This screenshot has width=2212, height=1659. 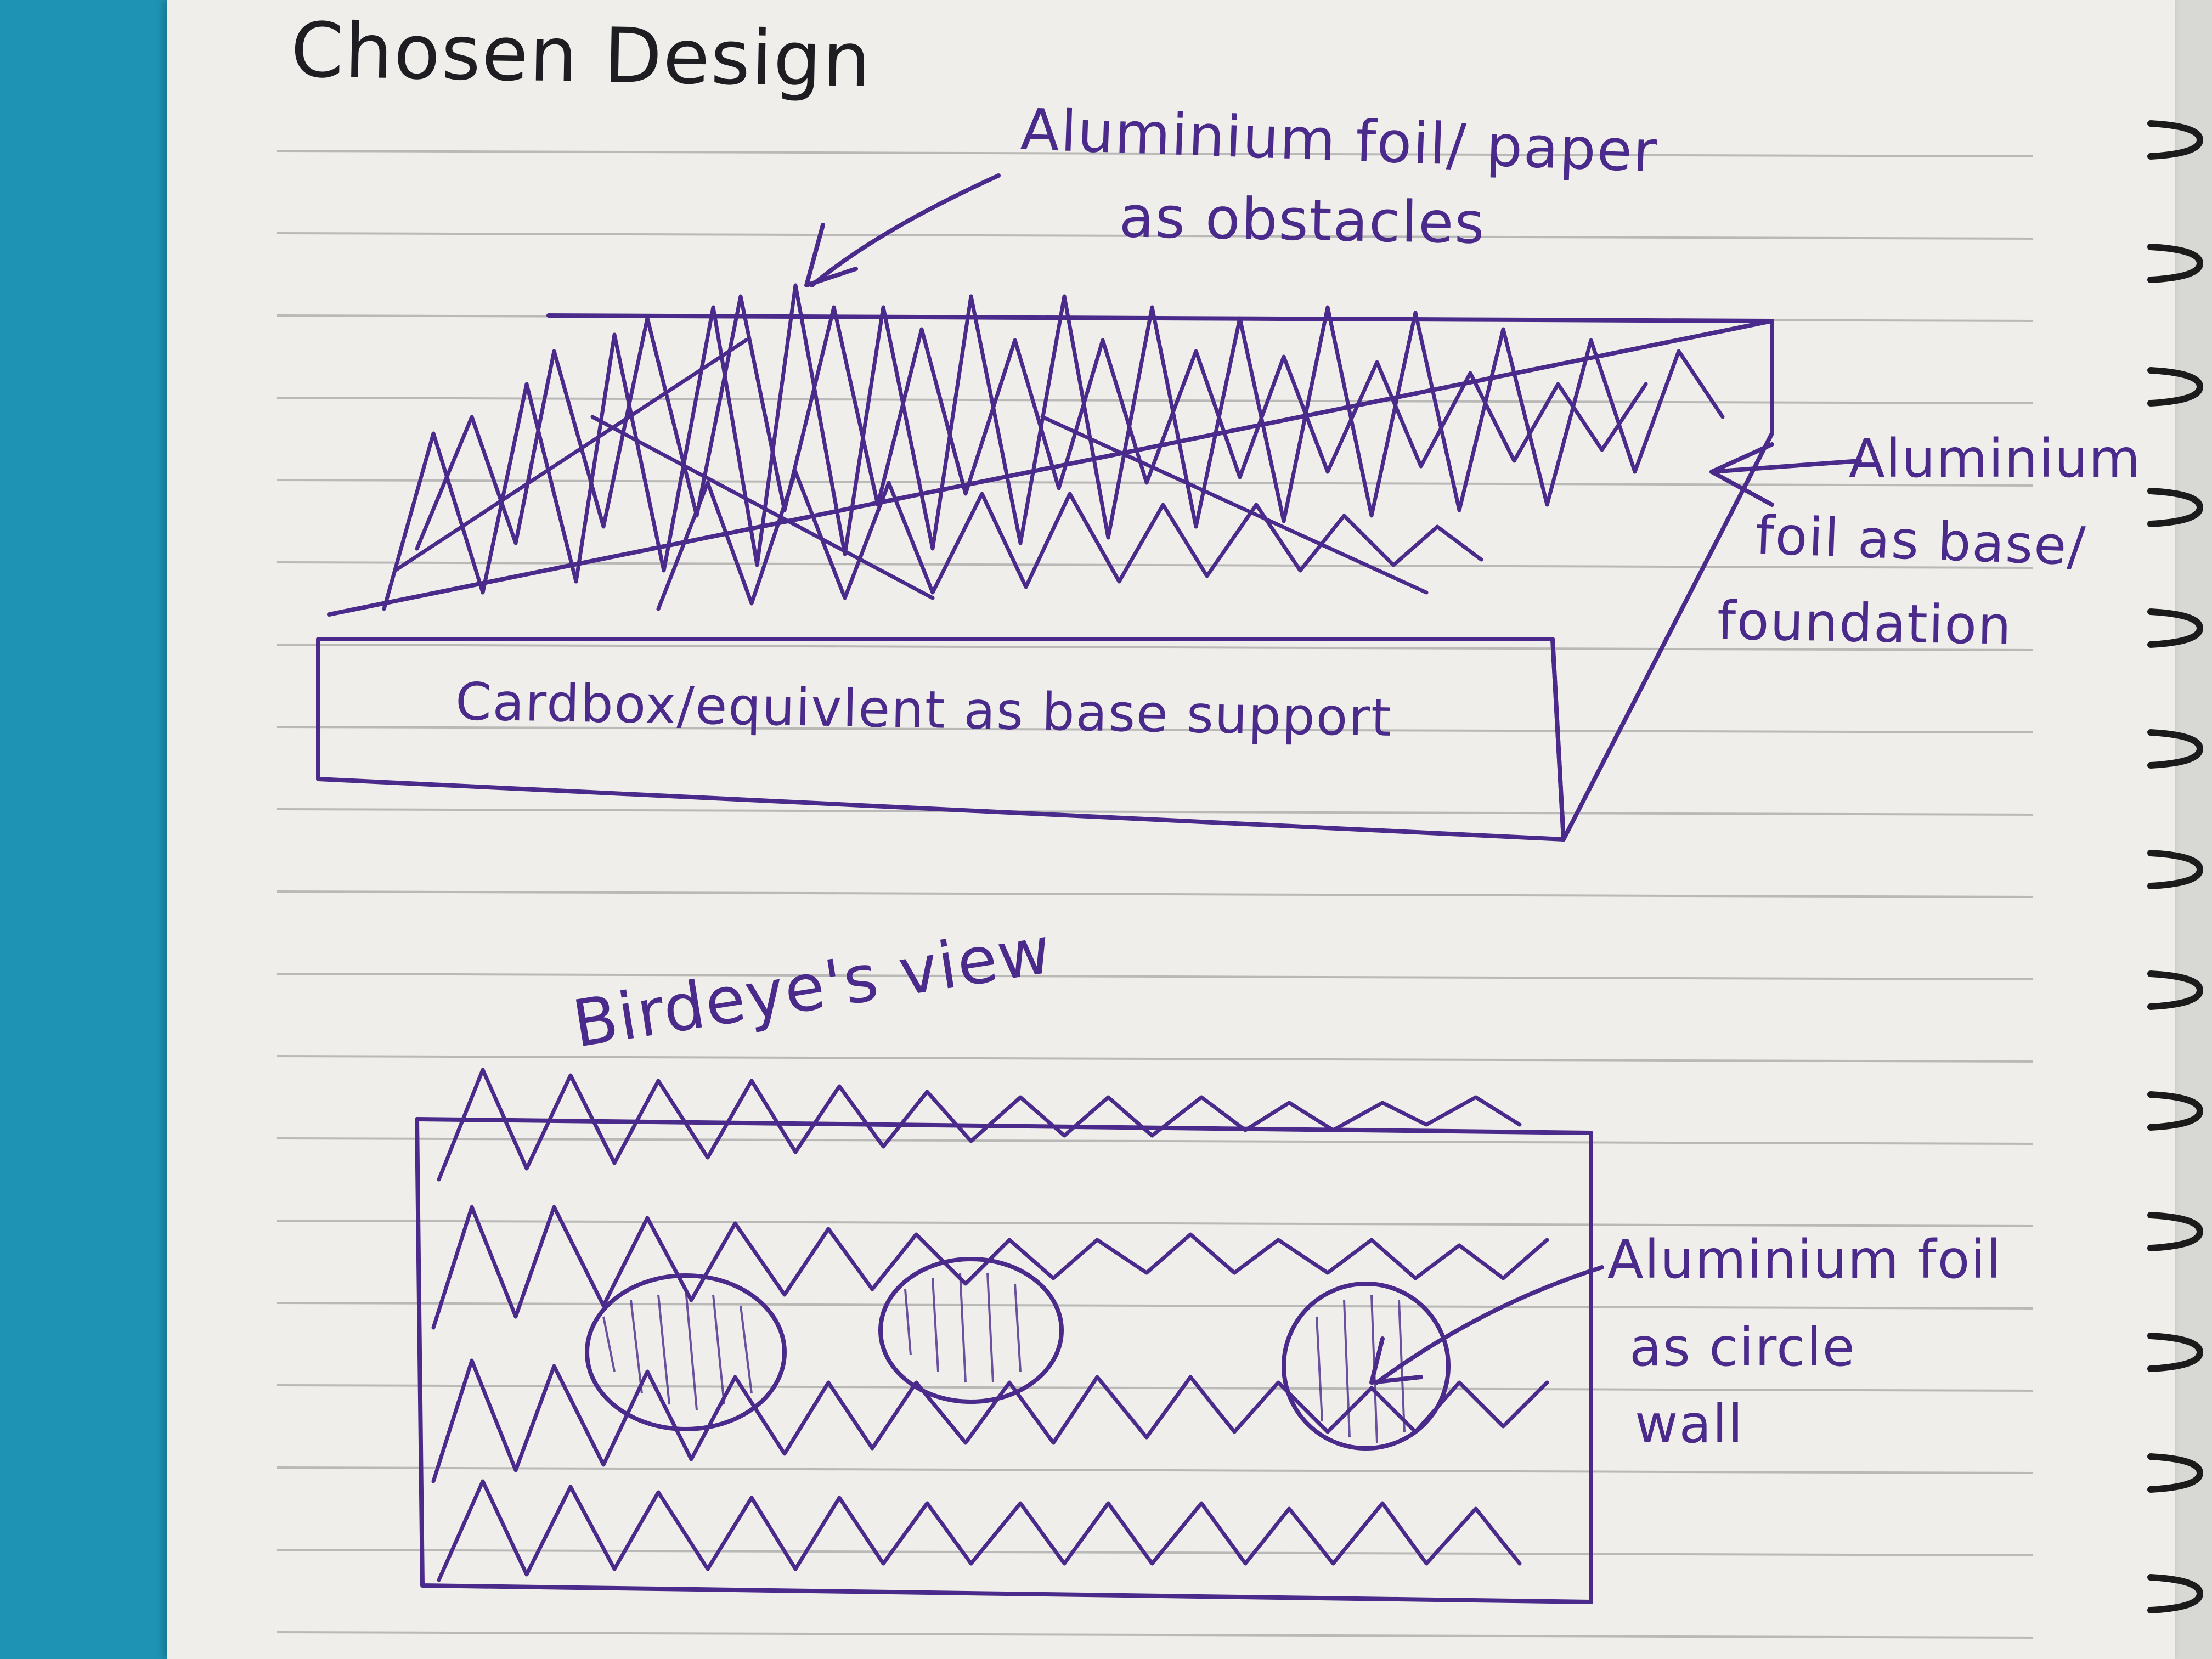 What do you see at coordinates (1743, 1348) in the screenshot?
I see `circle-label-line2: as circle` at bounding box center [1743, 1348].